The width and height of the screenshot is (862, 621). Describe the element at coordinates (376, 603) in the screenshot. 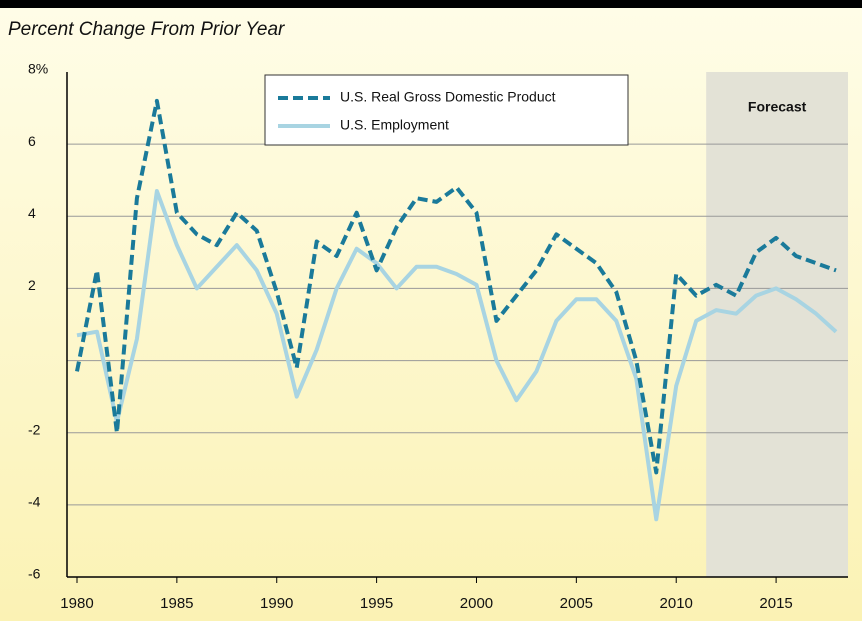

I see `x-tick-label: 1995` at that location.